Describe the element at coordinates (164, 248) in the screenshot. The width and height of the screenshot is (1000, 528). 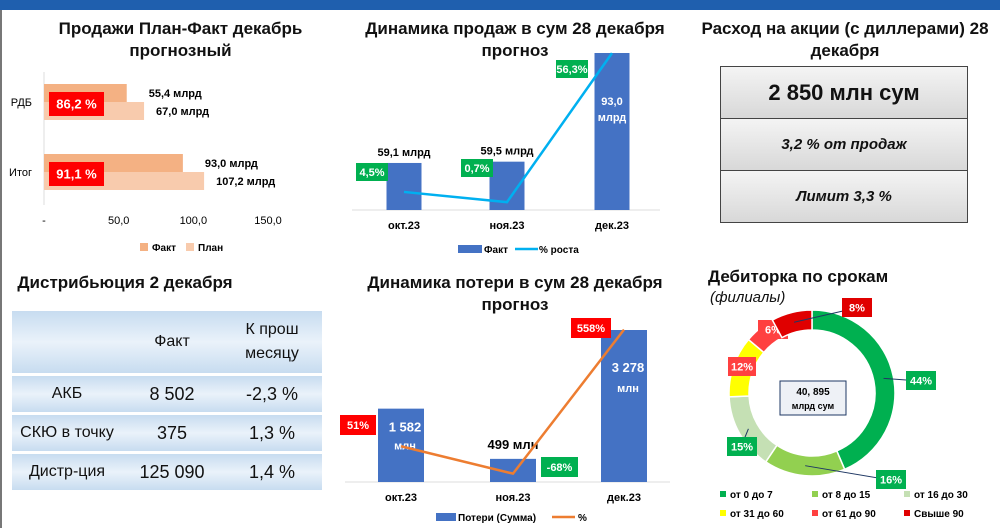
I see `legend-label: Факт` at that location.